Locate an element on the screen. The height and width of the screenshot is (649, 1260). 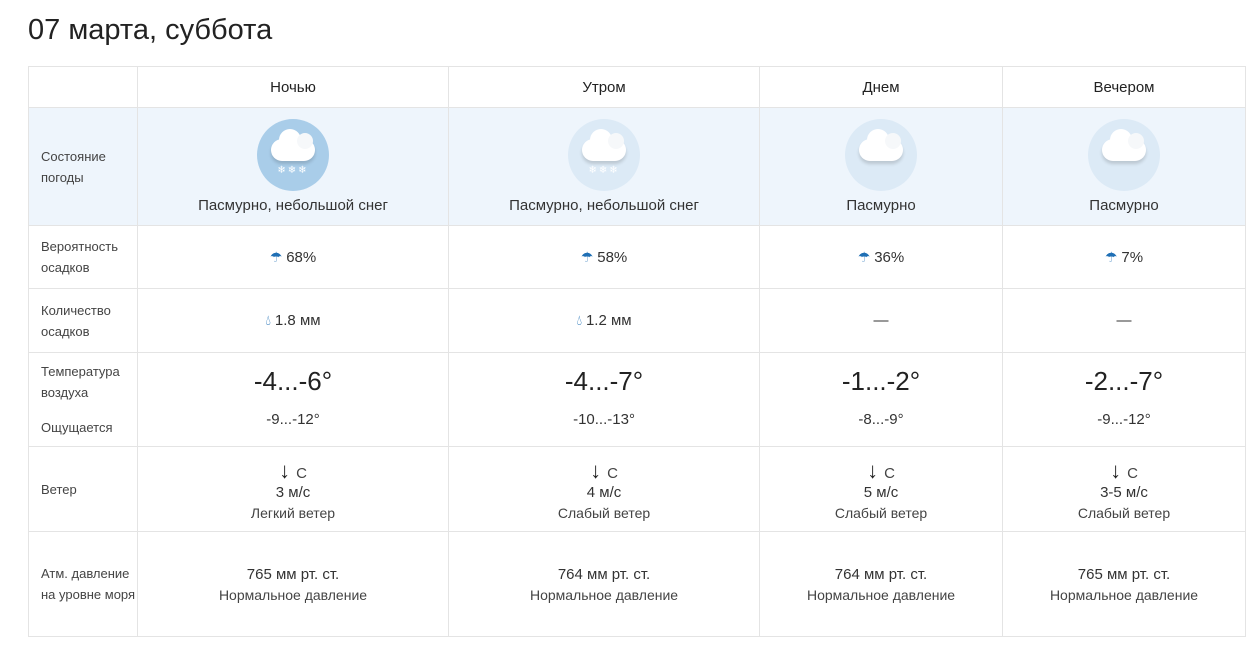
amt-cell: 💧︎ 1.8 мм is located at coordinates (293, 320).